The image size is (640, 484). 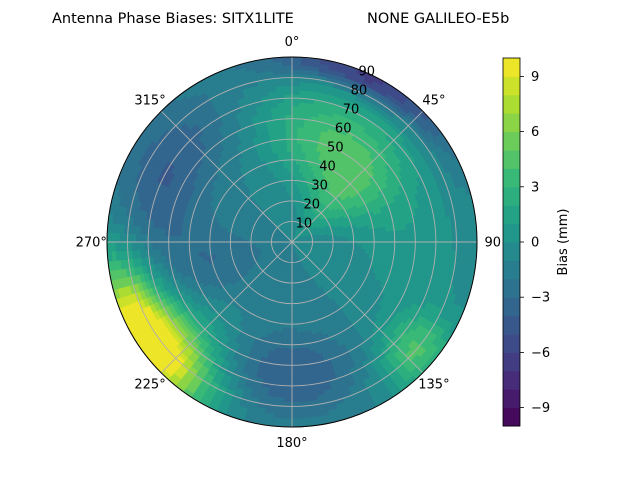 What do you see at coordinates (438, 19) in the screenshot?
I see `chart-subtitle: NONE GALILEO-E5b` at bounding box center [438, 19].